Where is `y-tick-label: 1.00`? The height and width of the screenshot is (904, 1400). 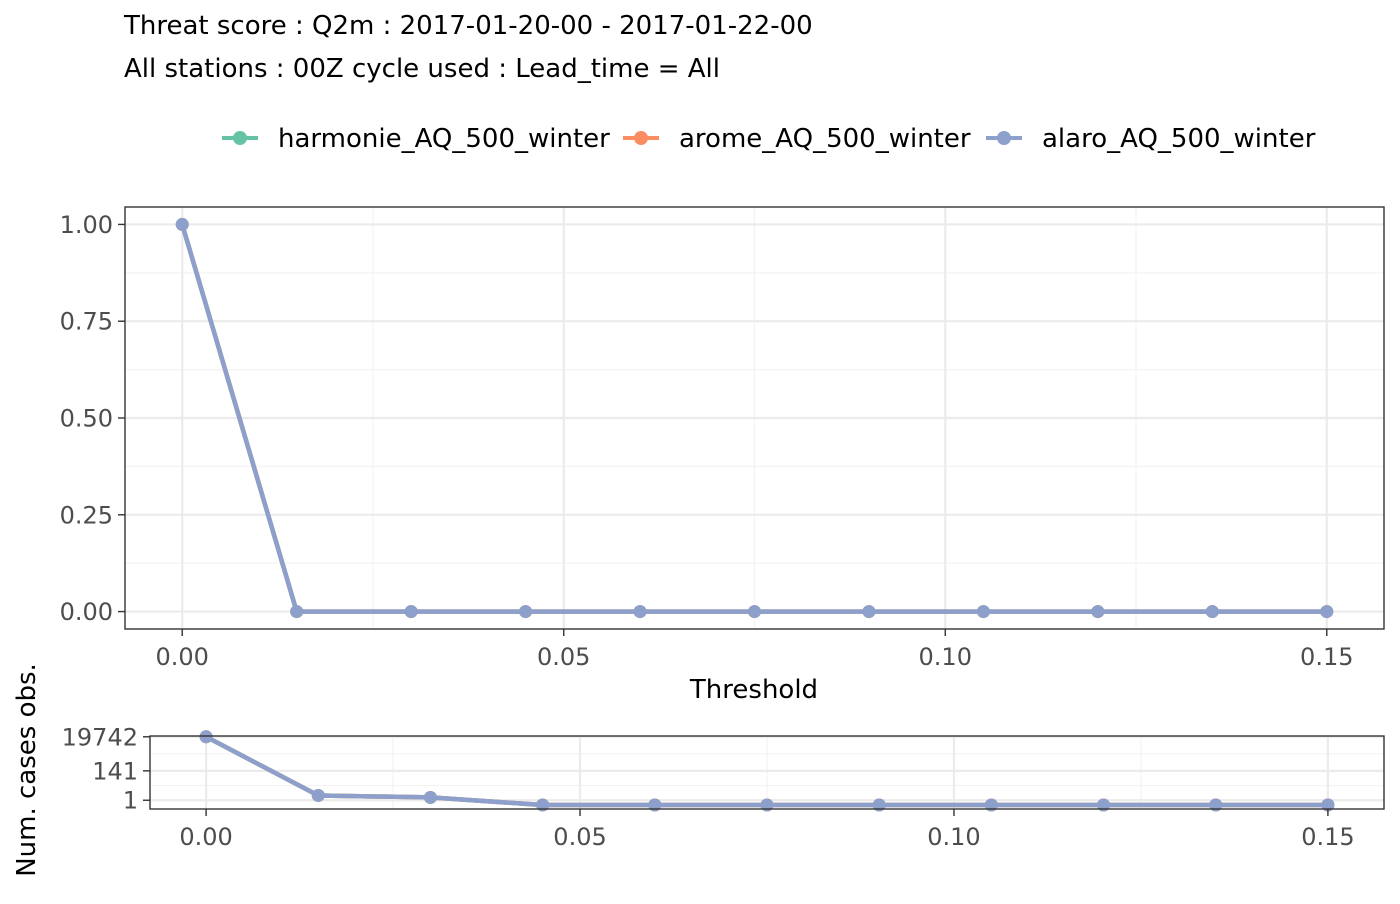
y-tick-label: 1.00 is located at coordinates (86, 225).